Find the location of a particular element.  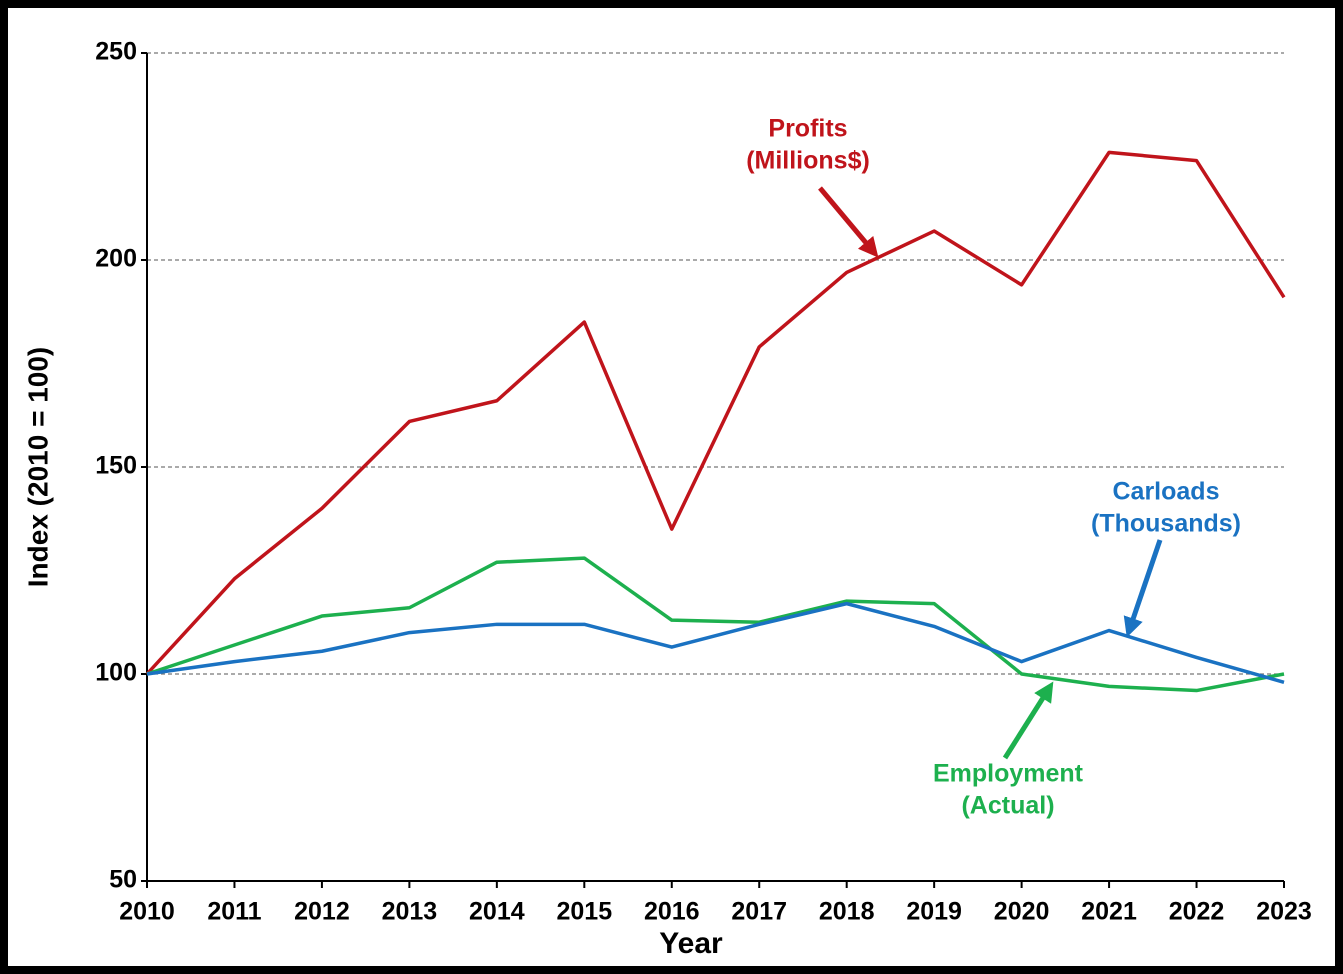

x-axis-label: Year is located at coordinates (691, 943).